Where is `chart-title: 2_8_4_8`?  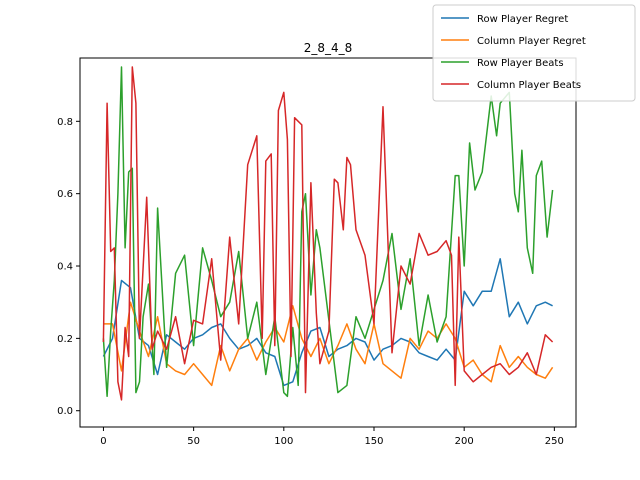
chart-title: 2_8_4_8 is located at coordinates (328, 48).